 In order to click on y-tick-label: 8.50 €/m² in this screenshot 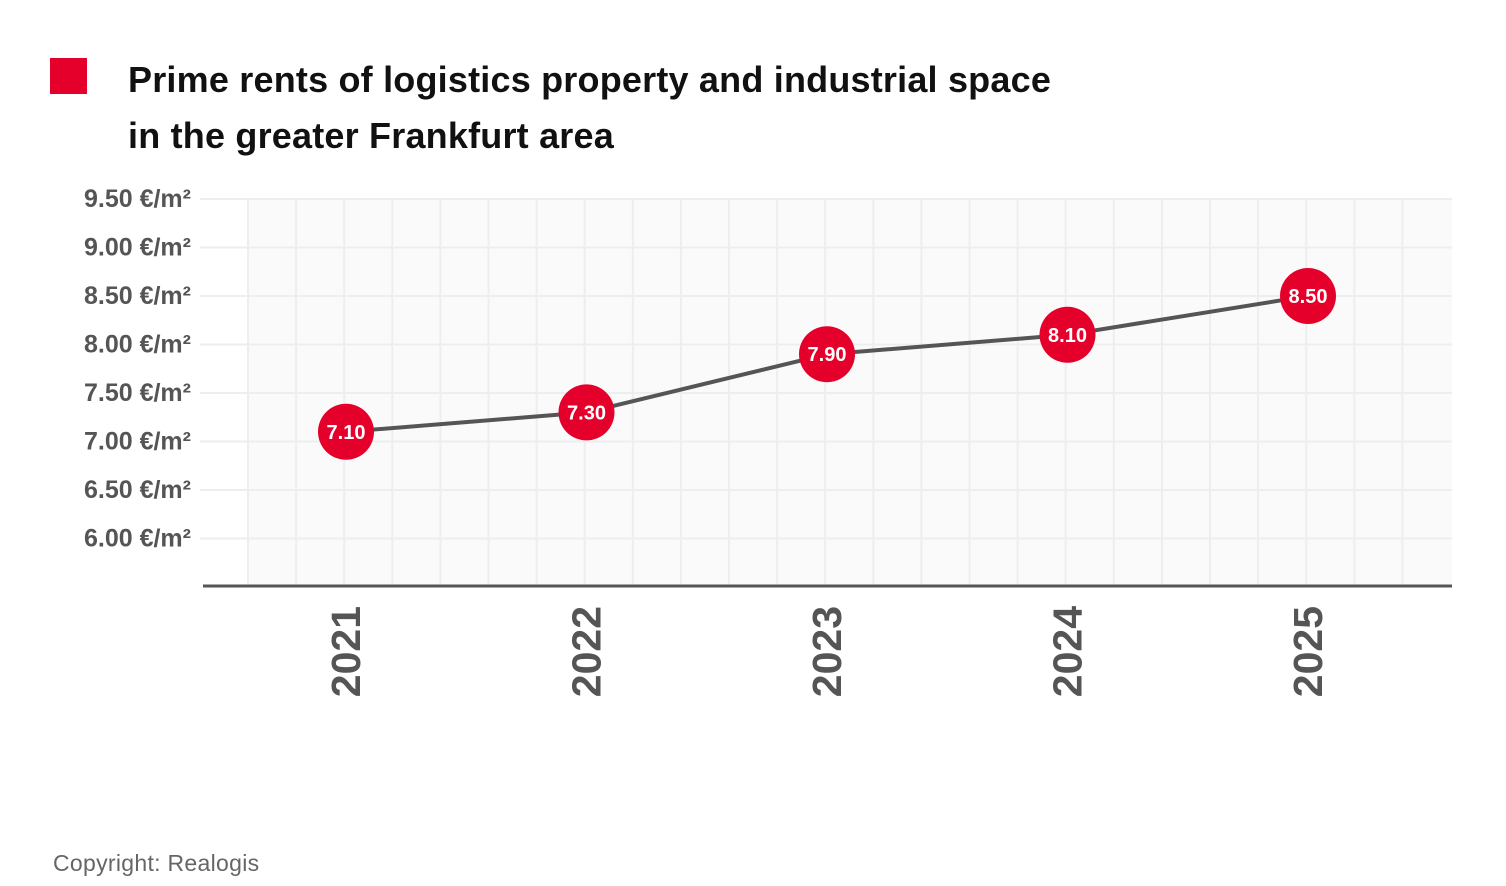, I will do `click(137, 296)`.